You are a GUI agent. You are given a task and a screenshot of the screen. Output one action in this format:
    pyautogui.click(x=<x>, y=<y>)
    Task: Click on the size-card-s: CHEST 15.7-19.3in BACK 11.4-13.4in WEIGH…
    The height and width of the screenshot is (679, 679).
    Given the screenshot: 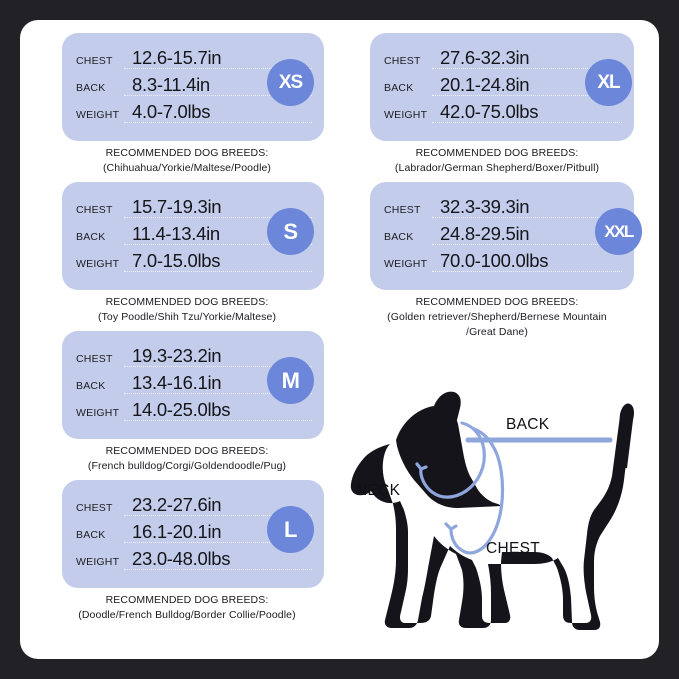 What is the action you would take?
    pyautogui.click(x=193, y=236)
    